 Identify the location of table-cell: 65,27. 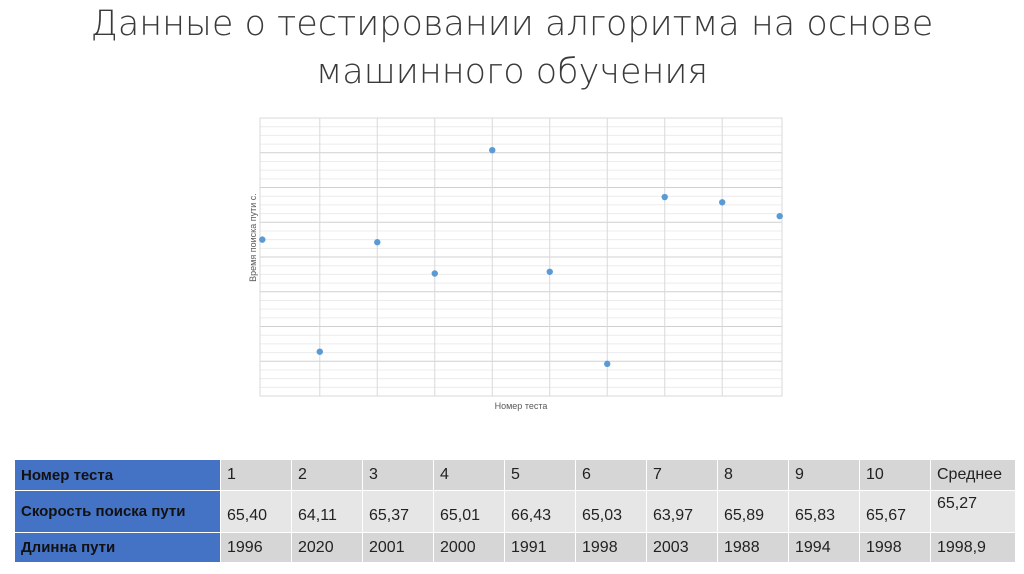
(973, 511).